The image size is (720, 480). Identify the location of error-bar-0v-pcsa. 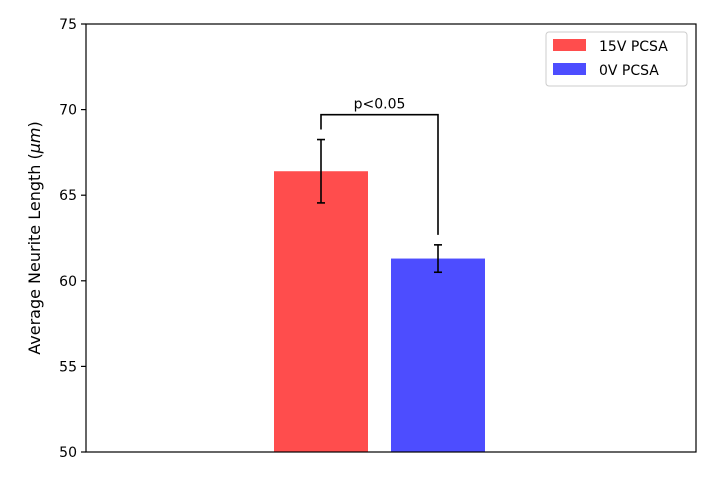
(438, 259).